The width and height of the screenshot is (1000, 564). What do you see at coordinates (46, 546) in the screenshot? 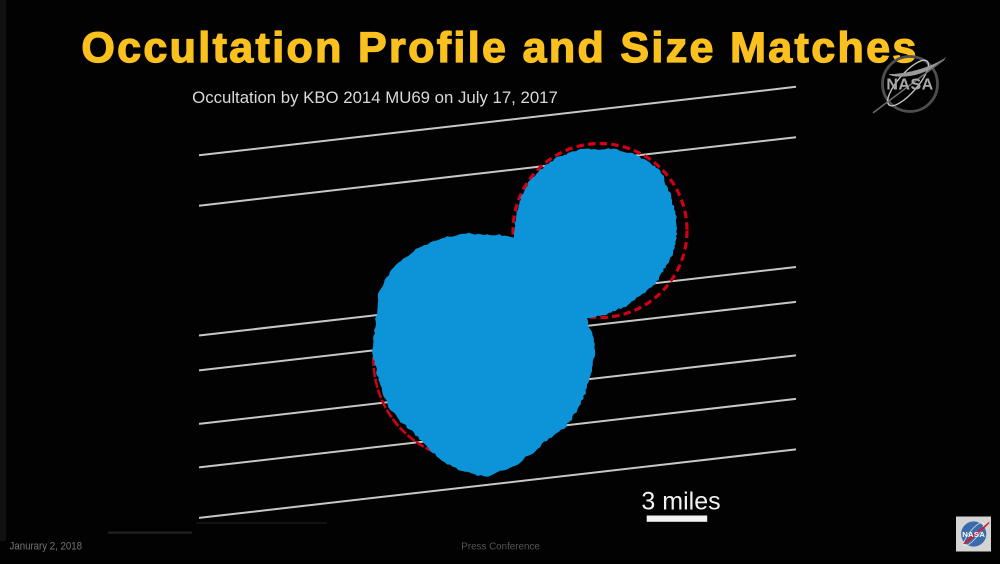
I see `svg-text: Janurary 2, 2018` at bounding box center [46, 546].